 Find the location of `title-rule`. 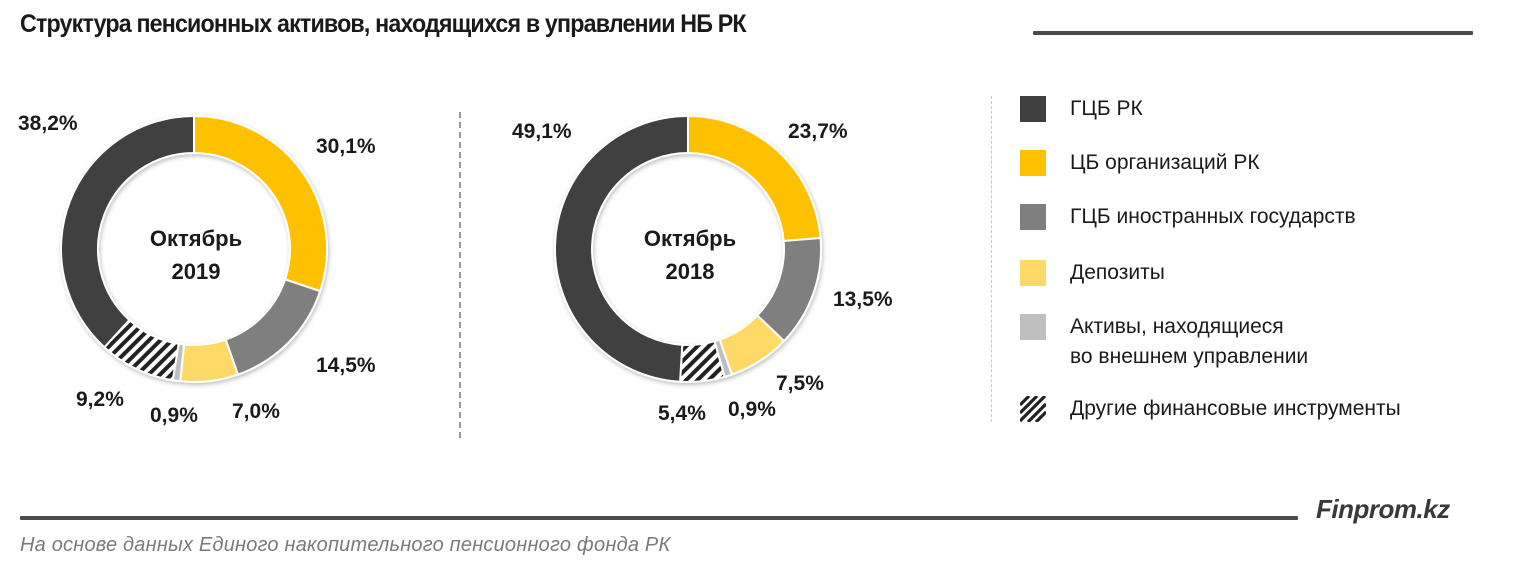

title-rule is located at coordinates (1253, 33).